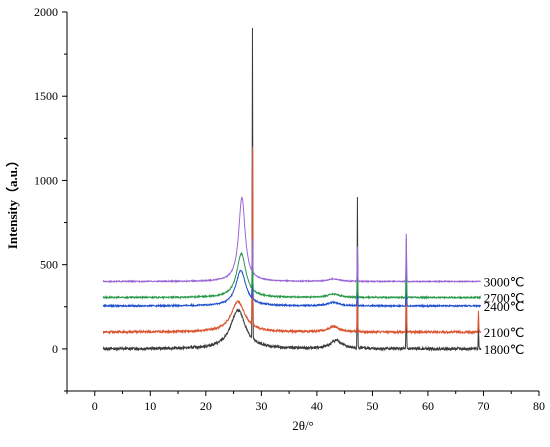 This screenshot has height=447, width=550. Describe the element at coordinates (504, 298) in the screenshot. I see `series-label: 2700℃` at that location.